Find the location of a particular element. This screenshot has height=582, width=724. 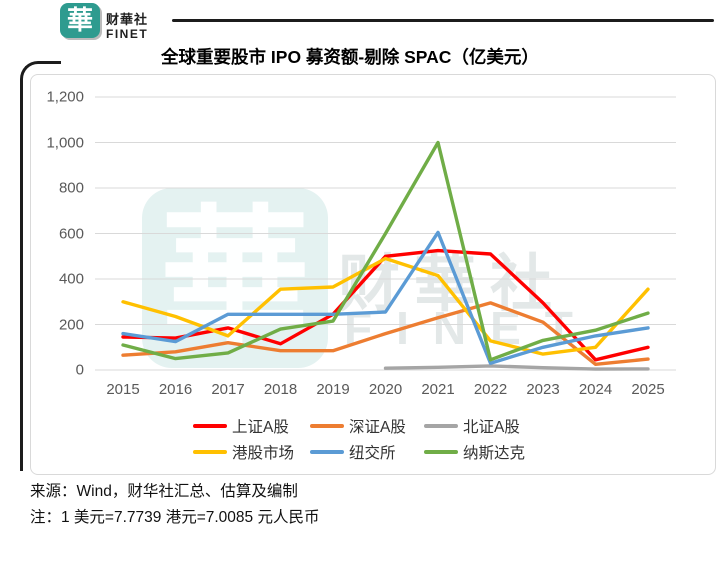

legend-item-纽交所: 纽交所 is located at coordinates (353, 452).